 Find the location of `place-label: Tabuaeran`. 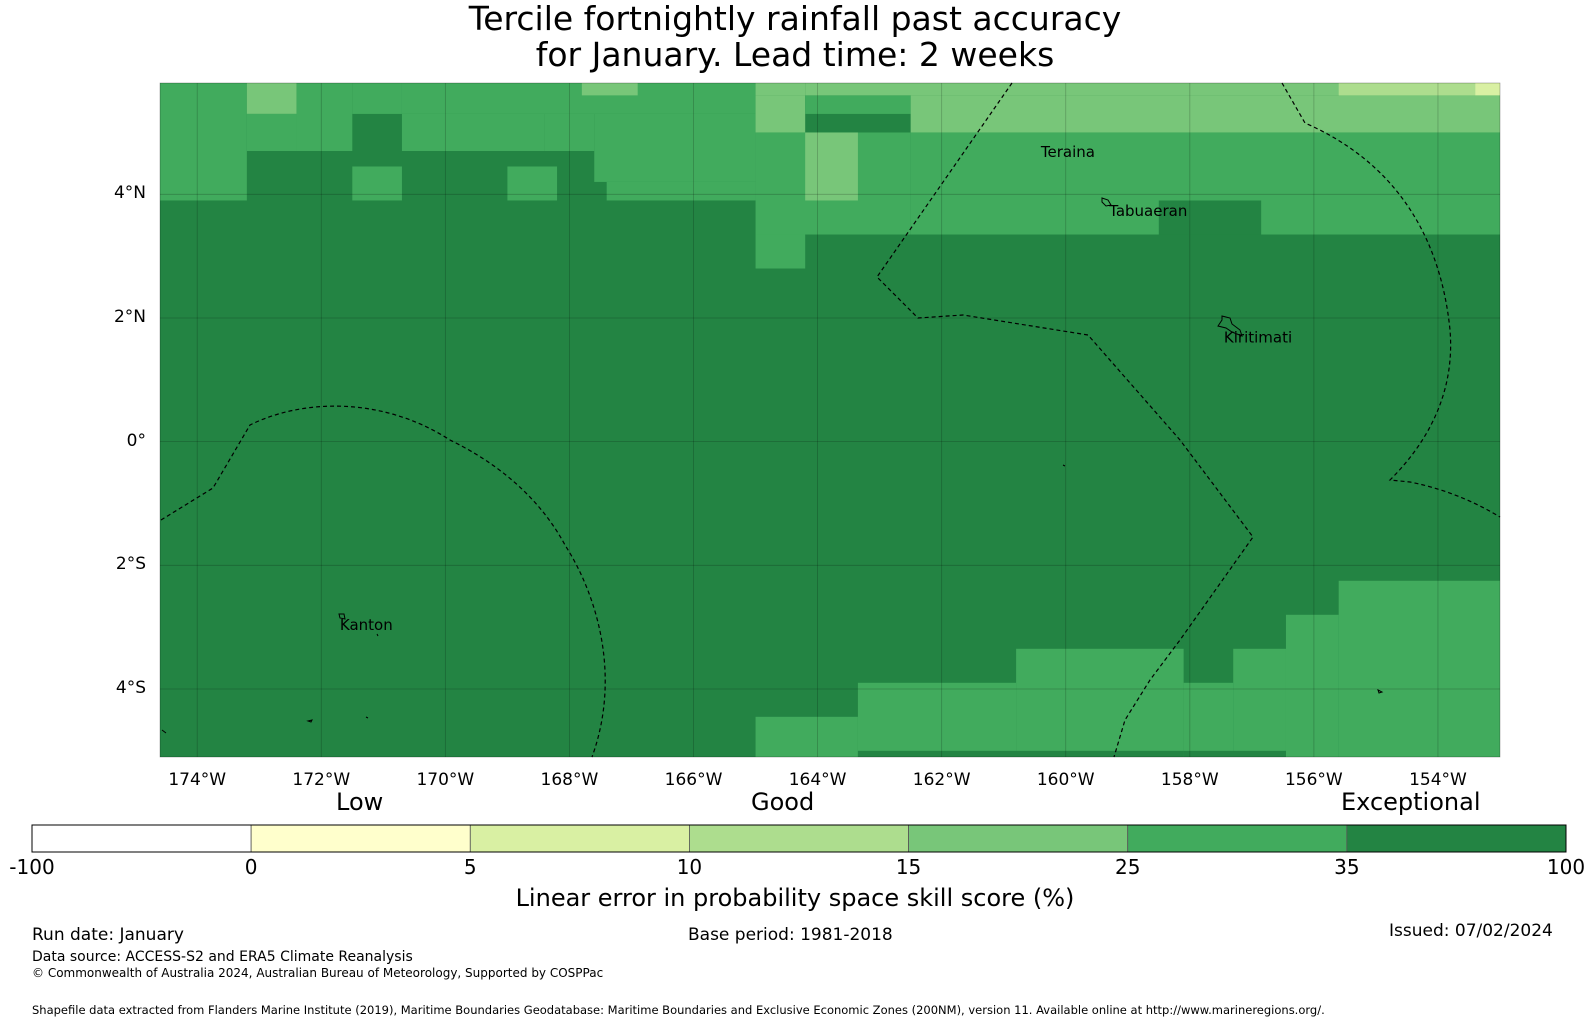

place-label: Tabuaeran is located at coordinates (1147, 211).